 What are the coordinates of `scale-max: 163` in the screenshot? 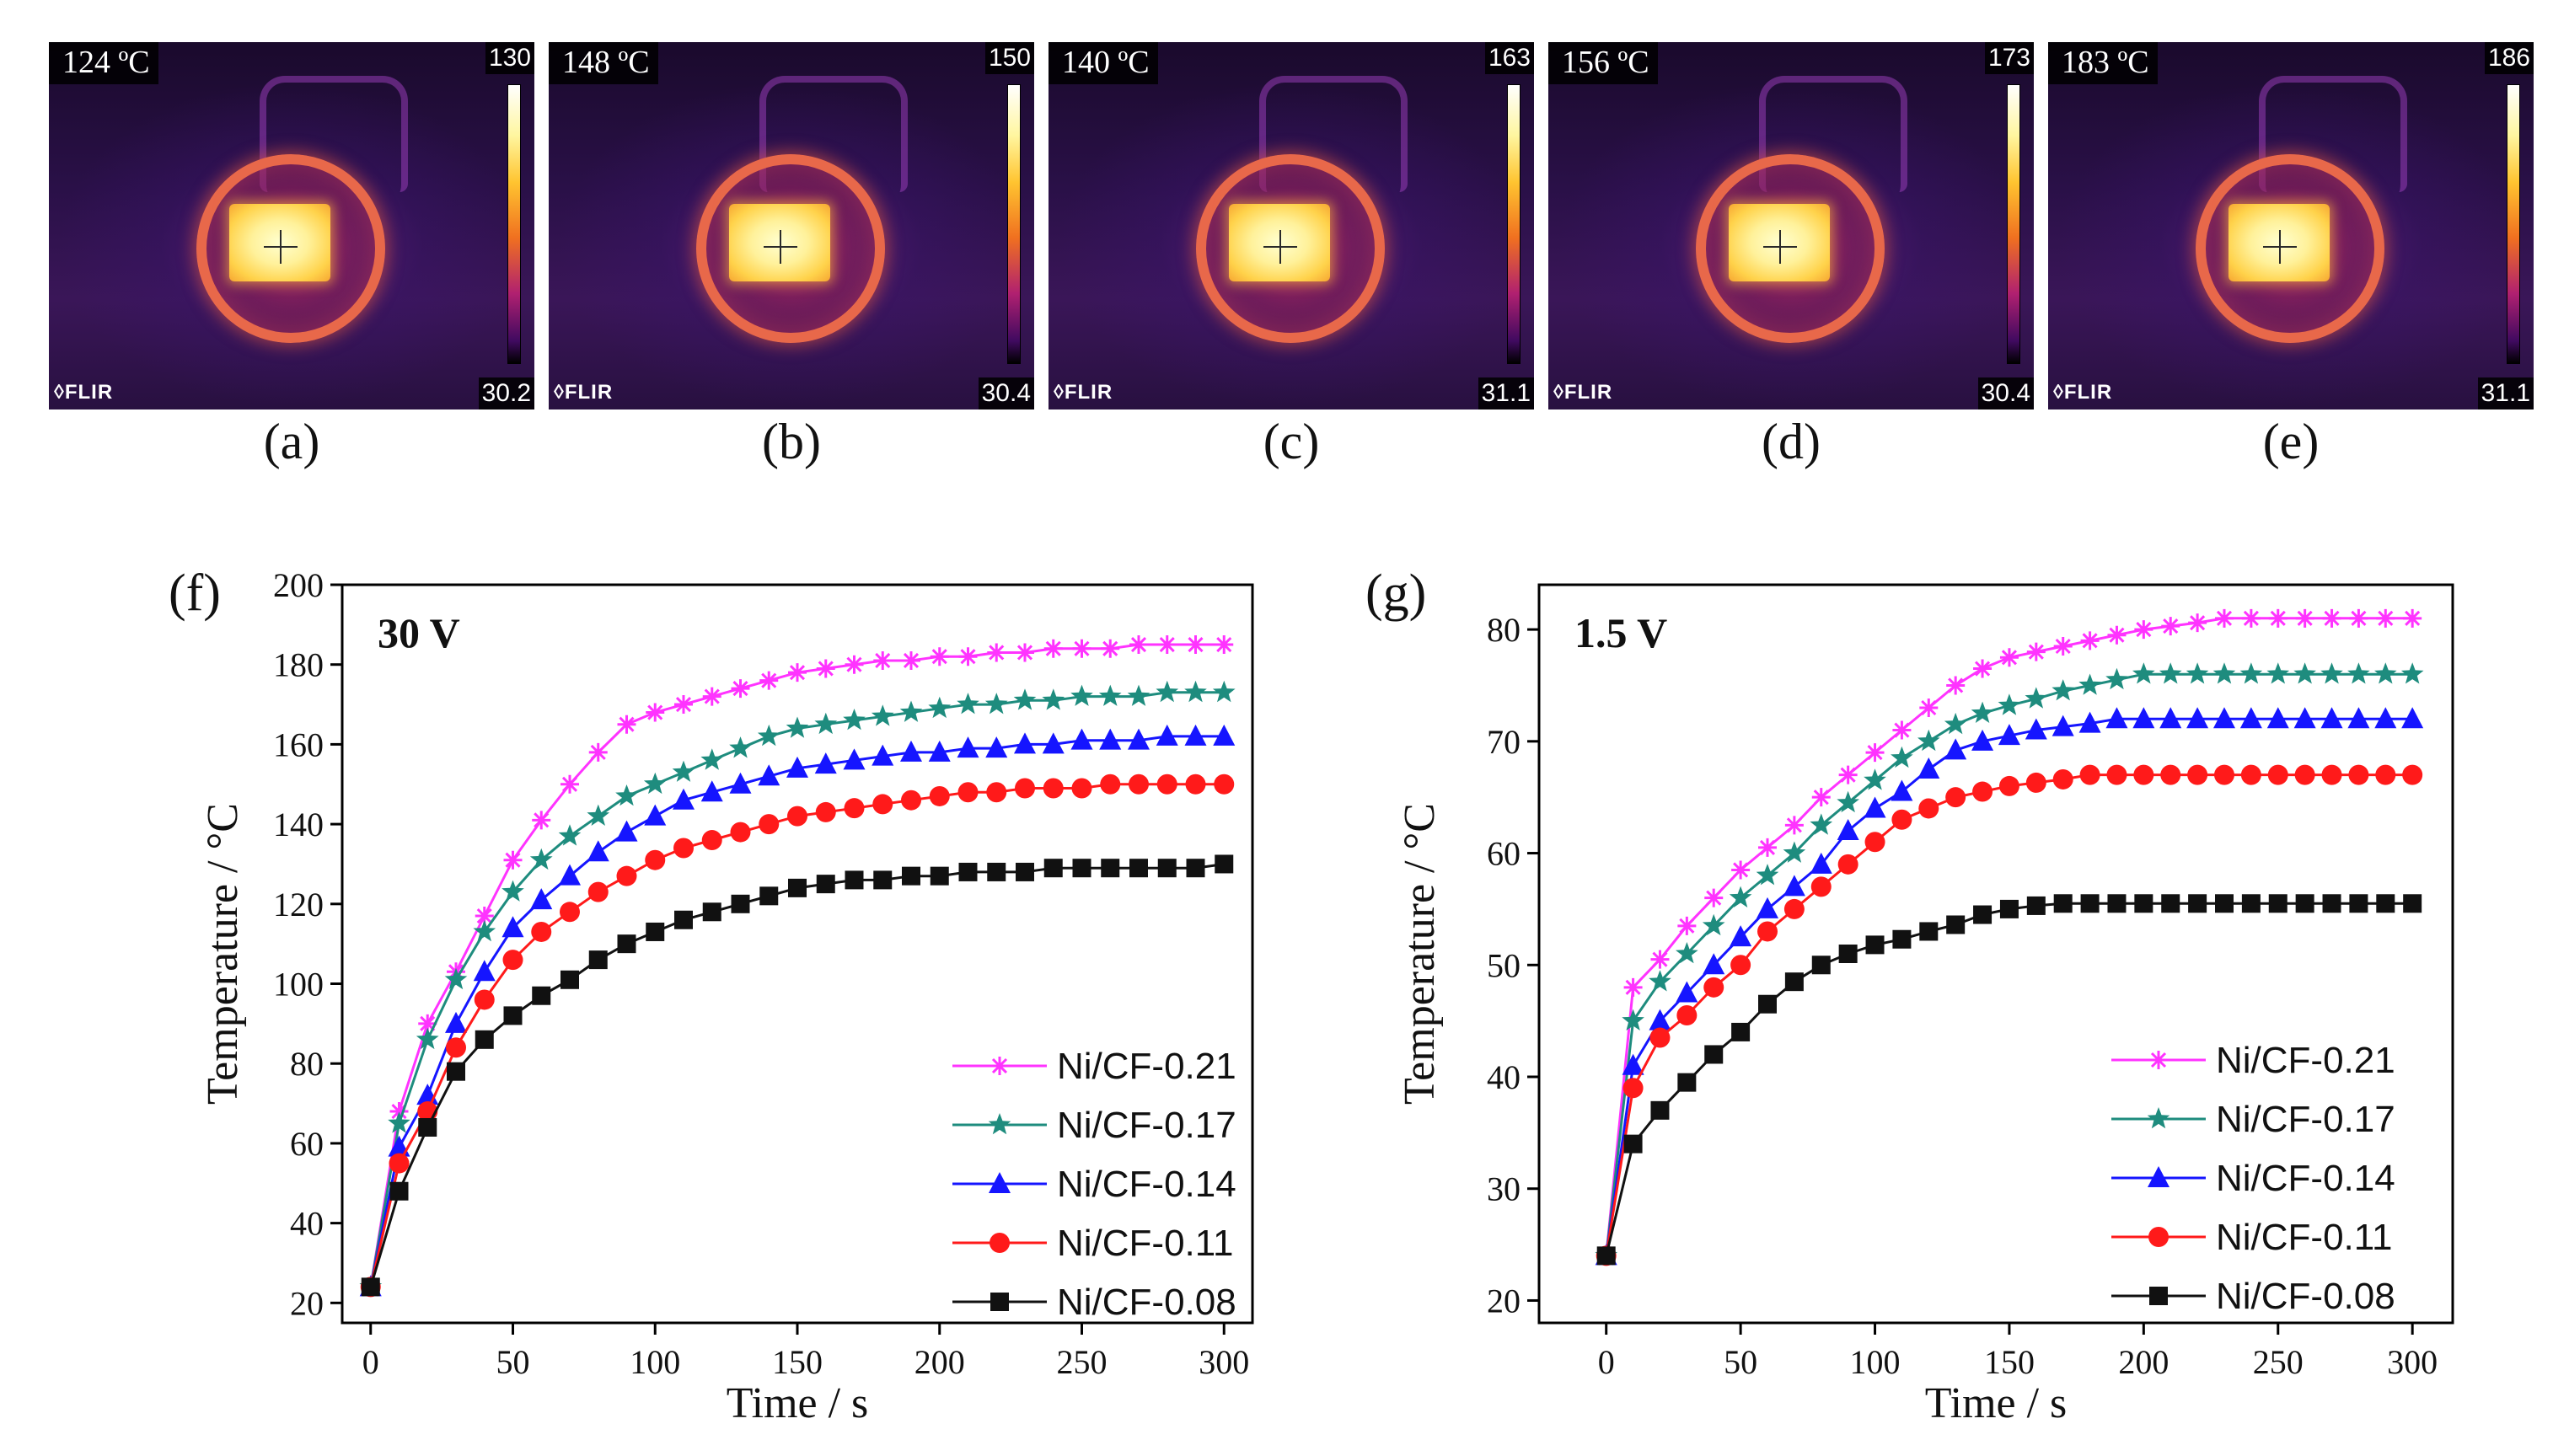 It's located at (1509, 58).